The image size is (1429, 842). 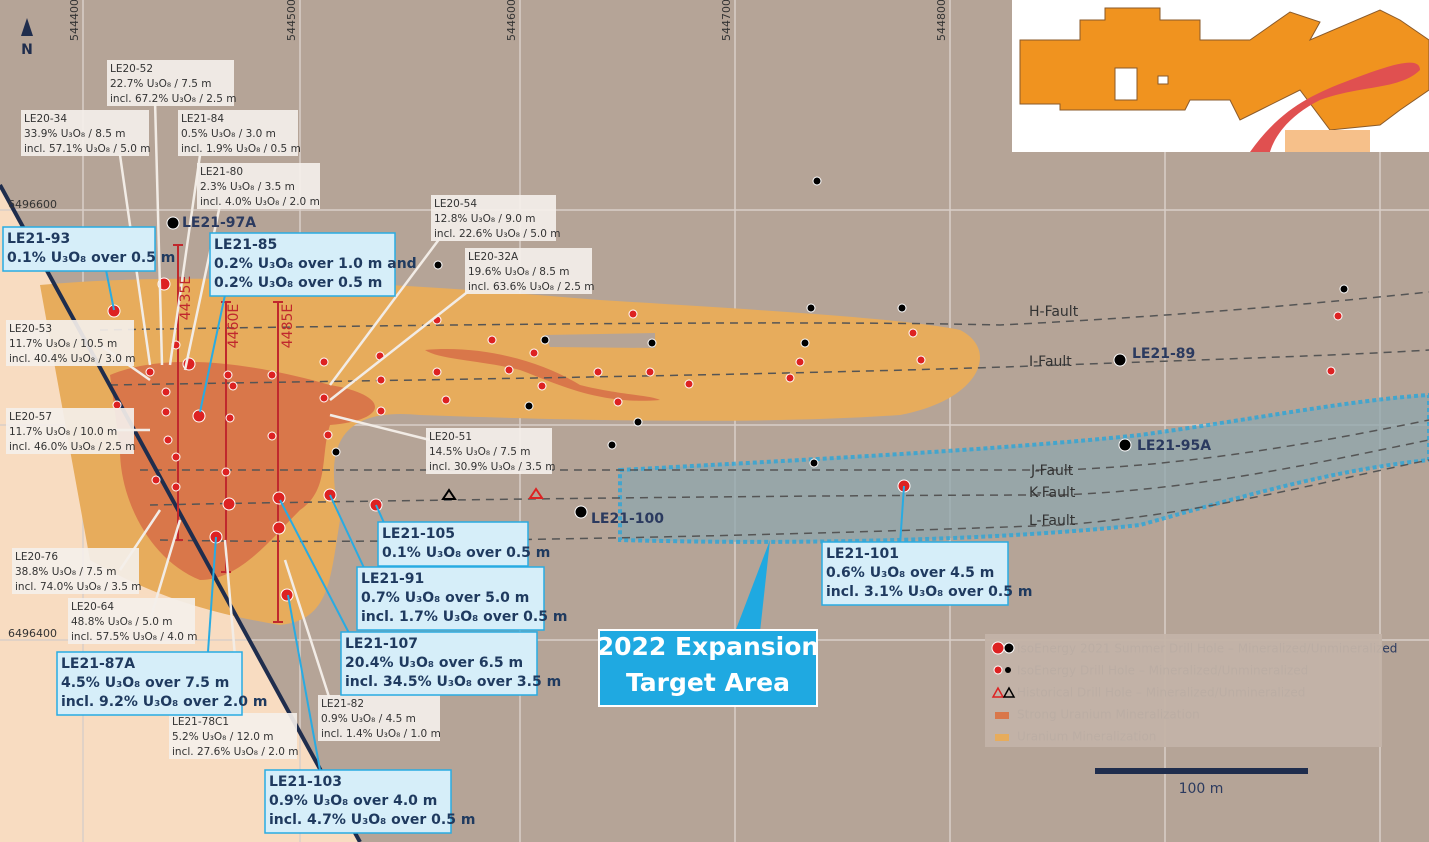 I want to click on fault-label: K-Fault, so click(x=1052, y=493).